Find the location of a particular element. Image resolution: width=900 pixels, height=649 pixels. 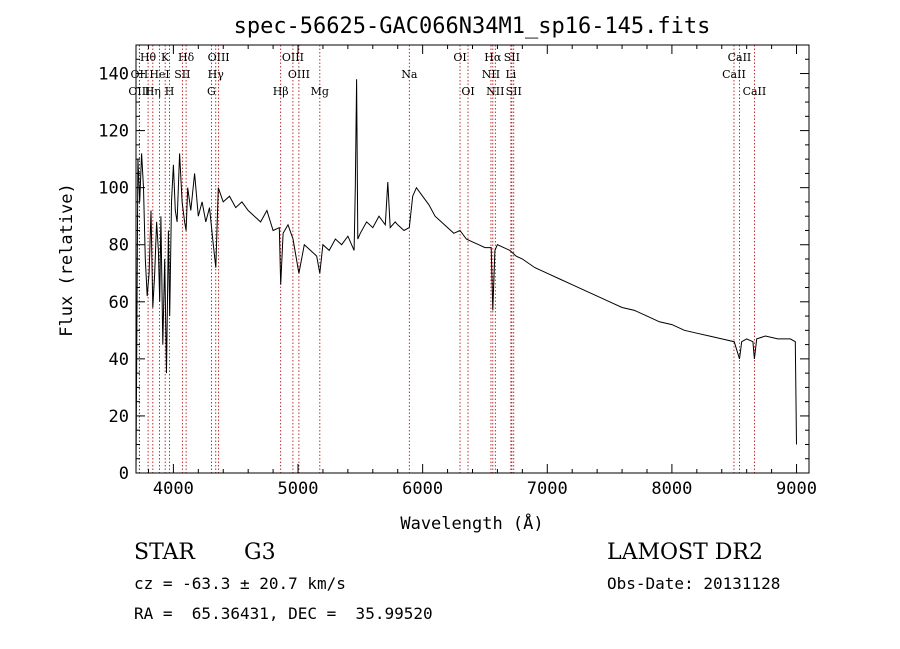

x-axis-label: Wavelength (Å) is located at coordinates (471, 523).